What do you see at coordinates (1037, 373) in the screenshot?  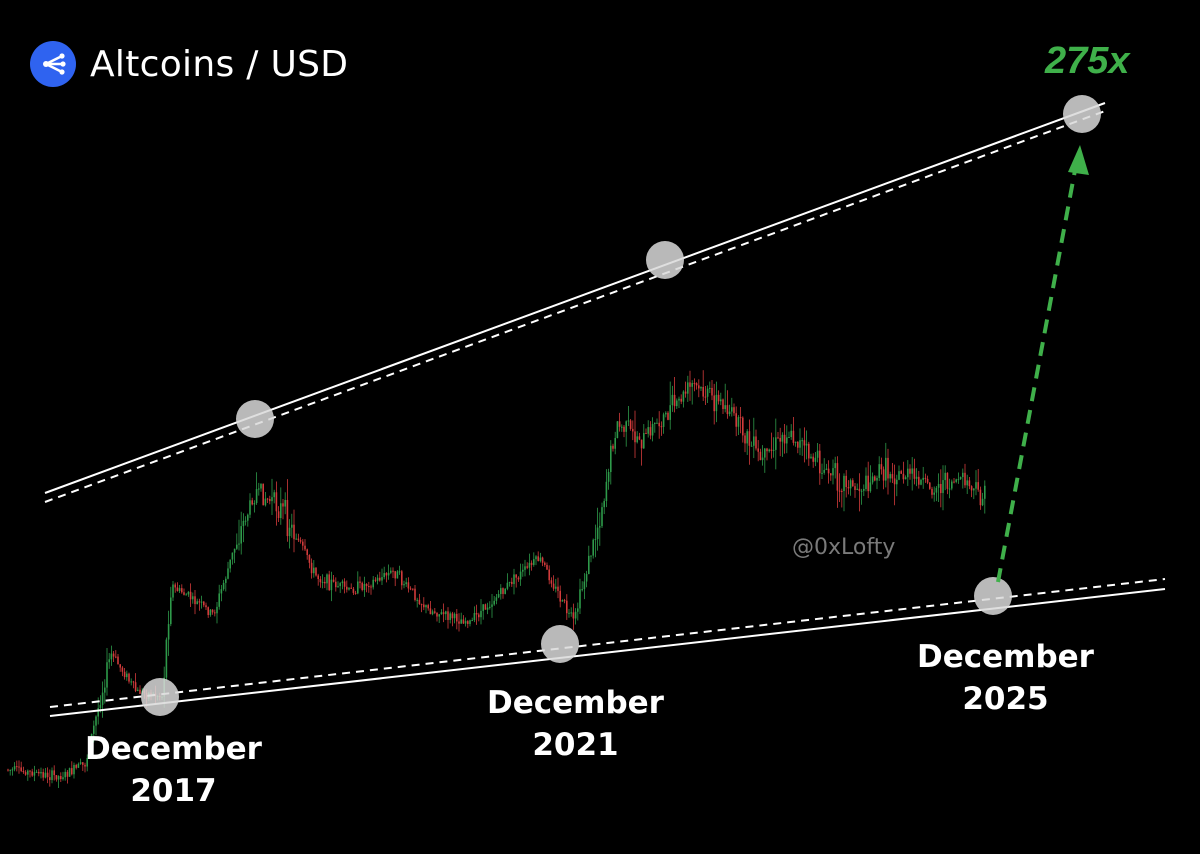 I see `projection-dashed-line` at bounding box center [1037, 373].